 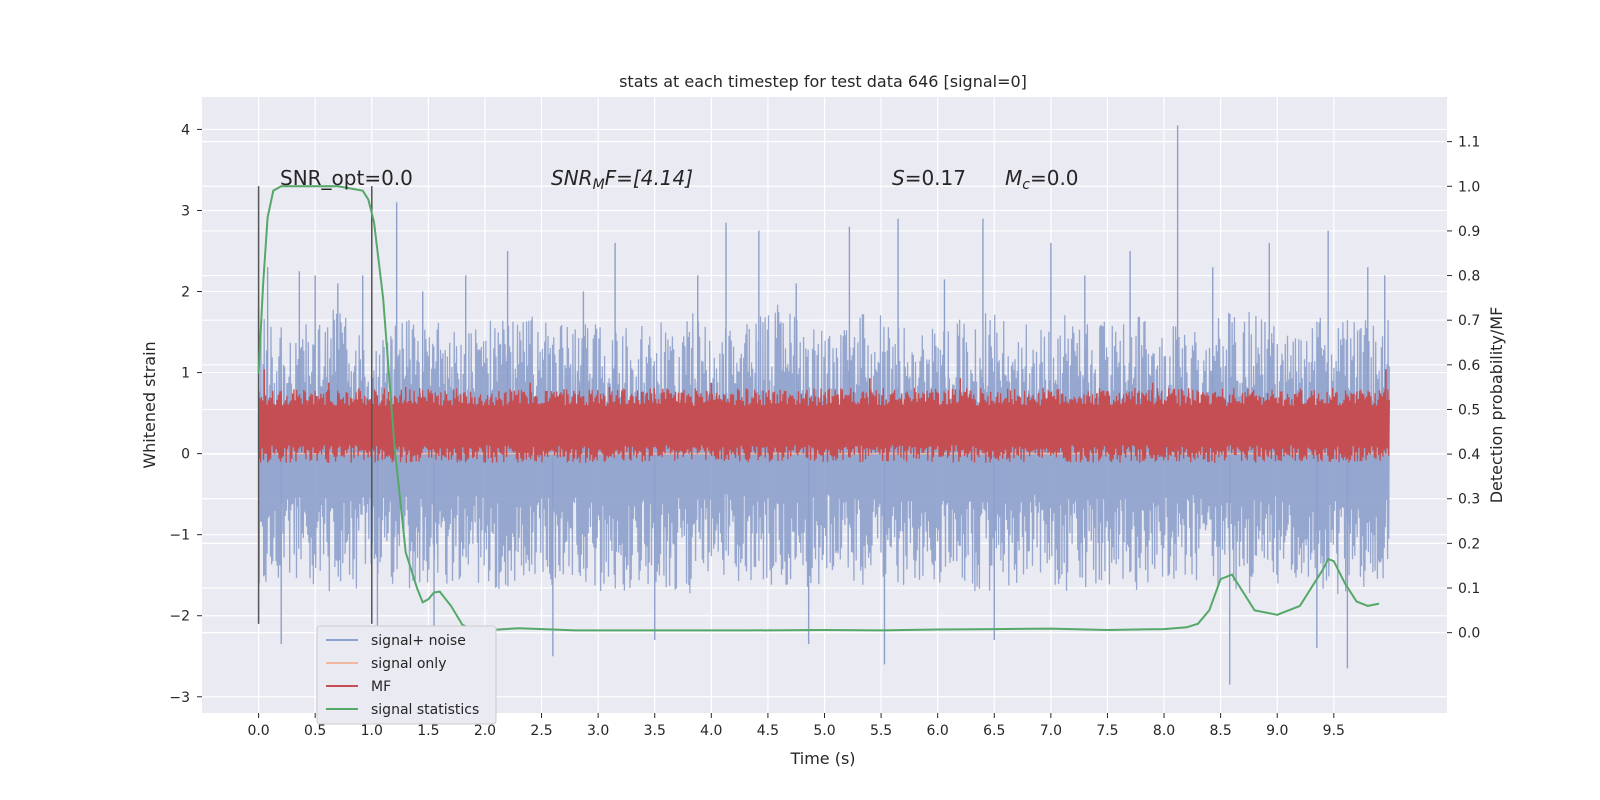 I want to click on x-tick-label: 0.5, so click(x=315, y=731).